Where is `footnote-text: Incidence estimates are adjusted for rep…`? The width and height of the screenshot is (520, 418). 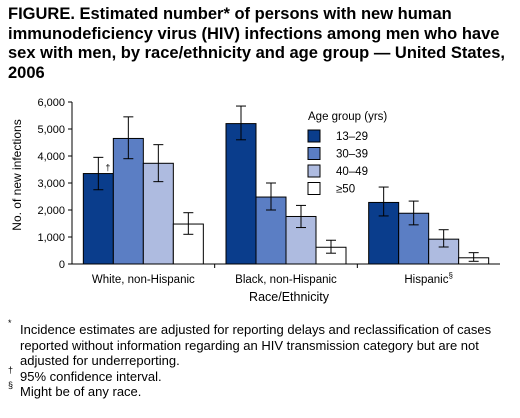 footnote-text: Incidence estimates are adjusted for rep… is located at coordinates (256, 345).